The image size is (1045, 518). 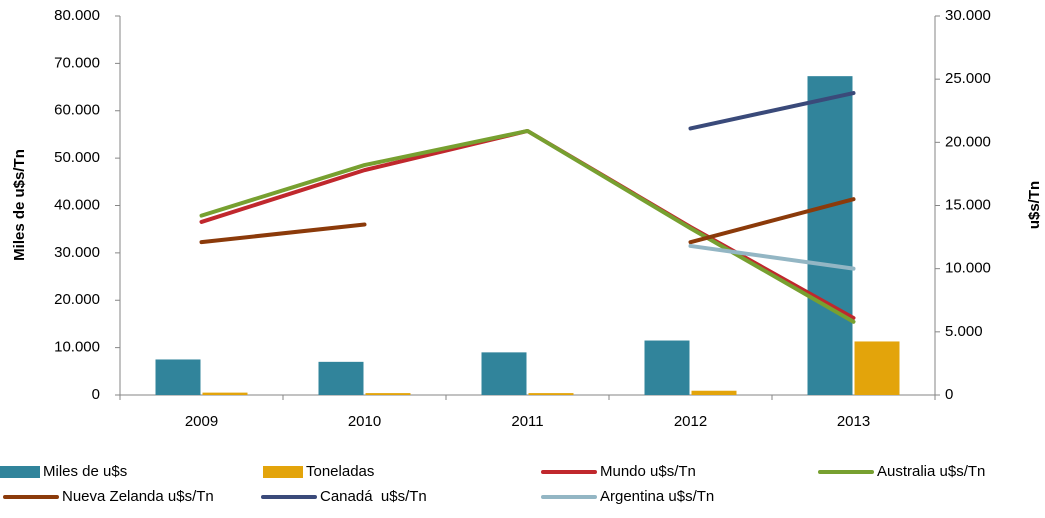 I want to click on y2-tick-label: 5.000, so click(x=964, y=331).